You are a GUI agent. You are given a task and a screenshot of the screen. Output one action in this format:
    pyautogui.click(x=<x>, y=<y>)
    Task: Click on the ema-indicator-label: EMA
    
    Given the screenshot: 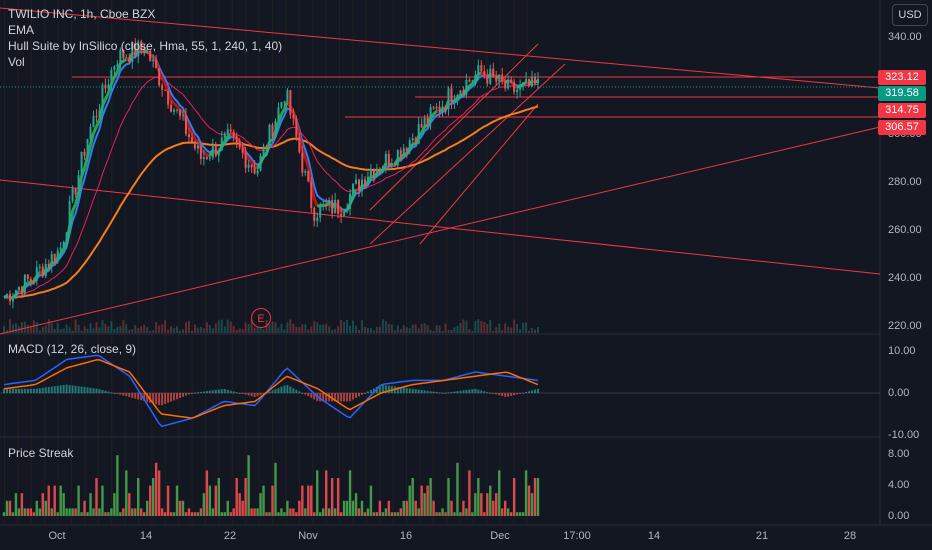 What is the action you would take?
    pyautogui.click(x=21, y=30)
    